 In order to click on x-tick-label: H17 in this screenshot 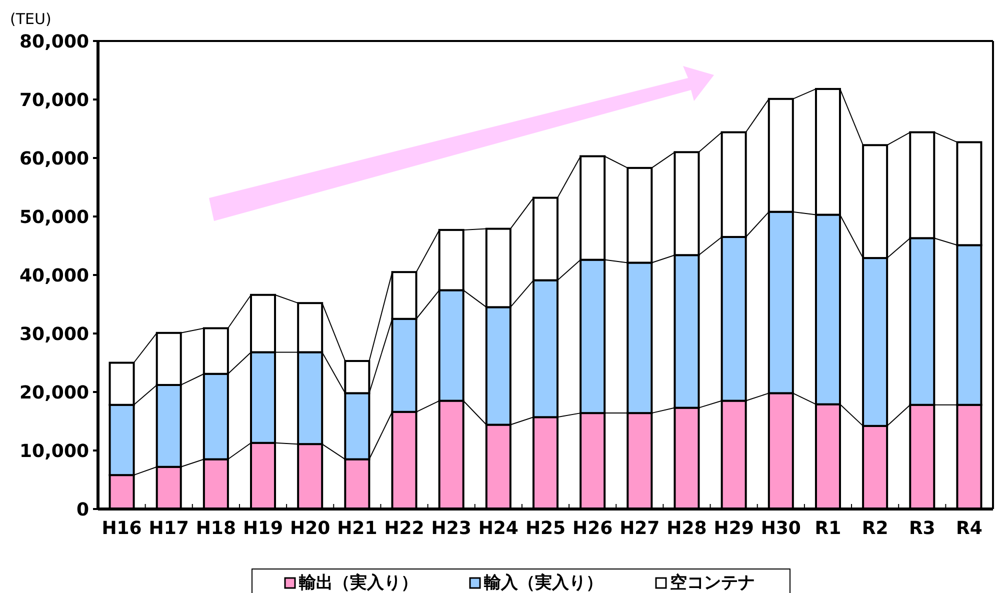, I will do `click(168, 528)`.